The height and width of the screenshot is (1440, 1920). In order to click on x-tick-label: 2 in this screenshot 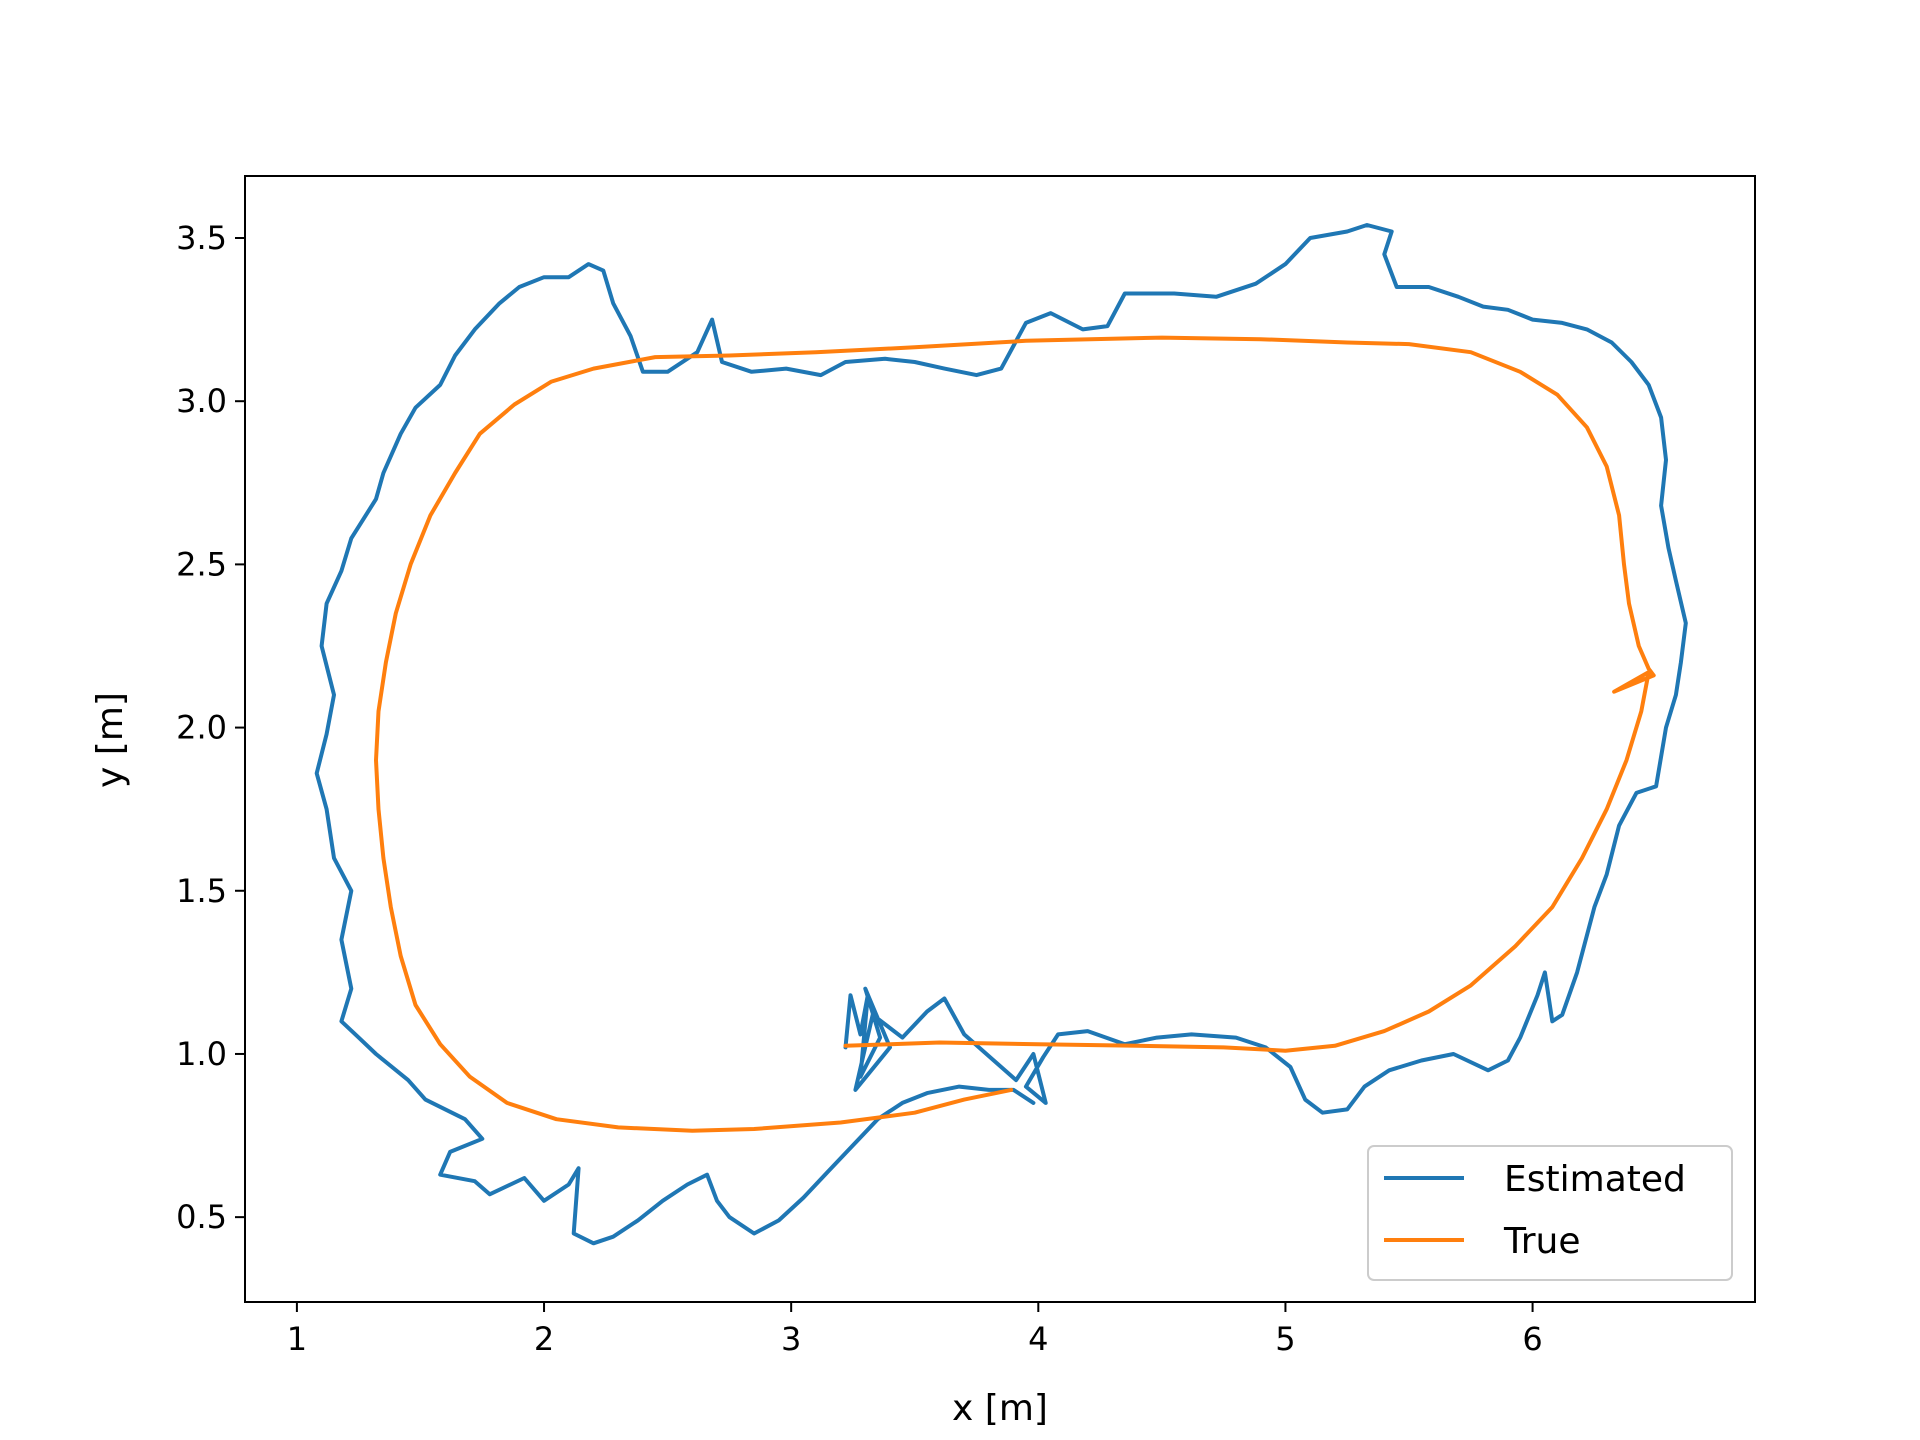, I will do `click(544, 1339)`.